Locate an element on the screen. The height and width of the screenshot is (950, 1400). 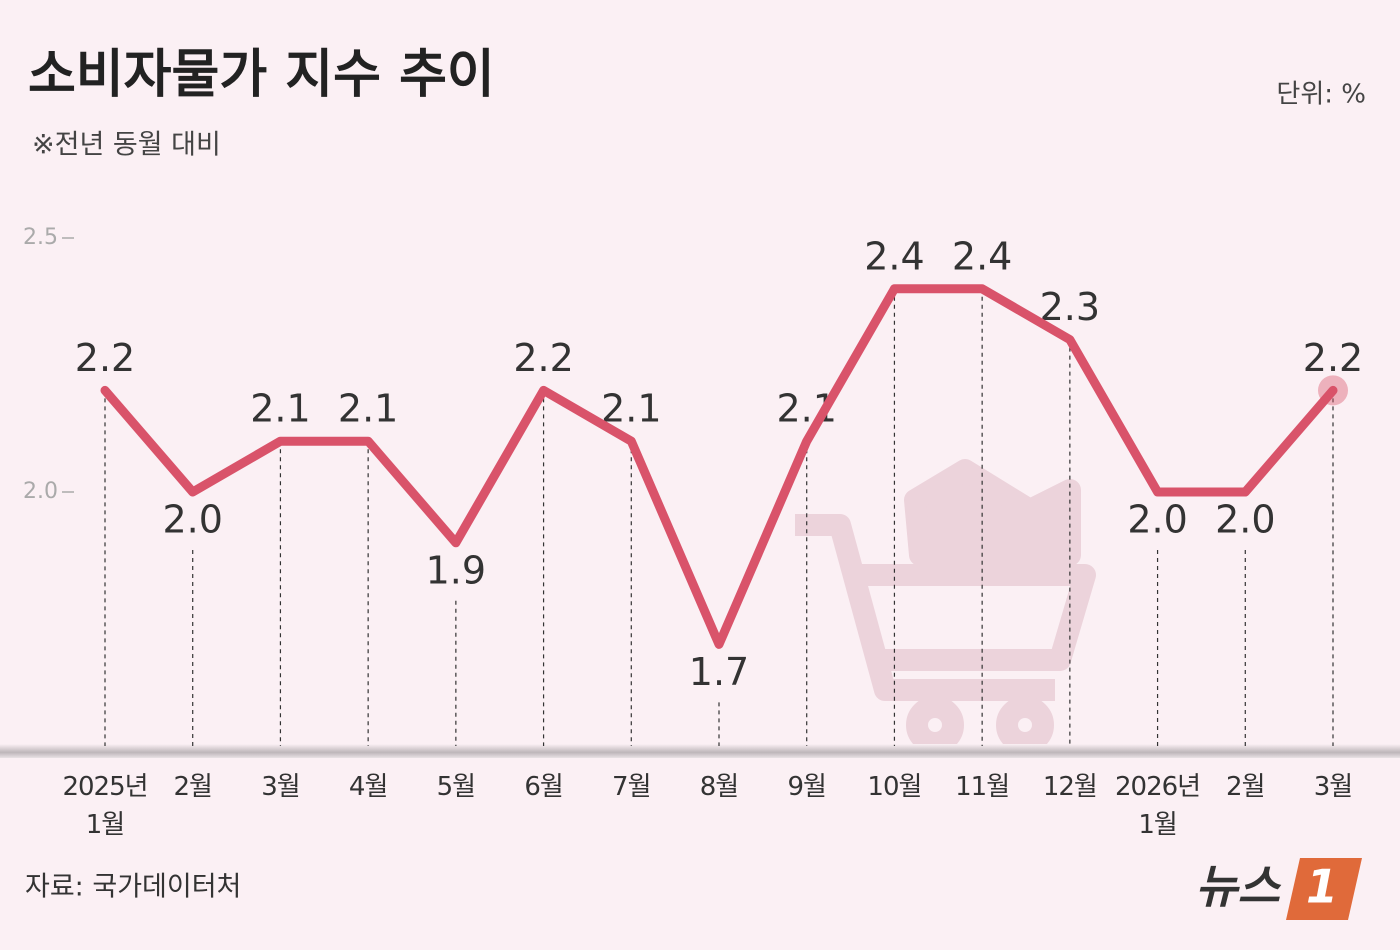
y-tick-label: 2.5 is located at coordinates (40, 237).